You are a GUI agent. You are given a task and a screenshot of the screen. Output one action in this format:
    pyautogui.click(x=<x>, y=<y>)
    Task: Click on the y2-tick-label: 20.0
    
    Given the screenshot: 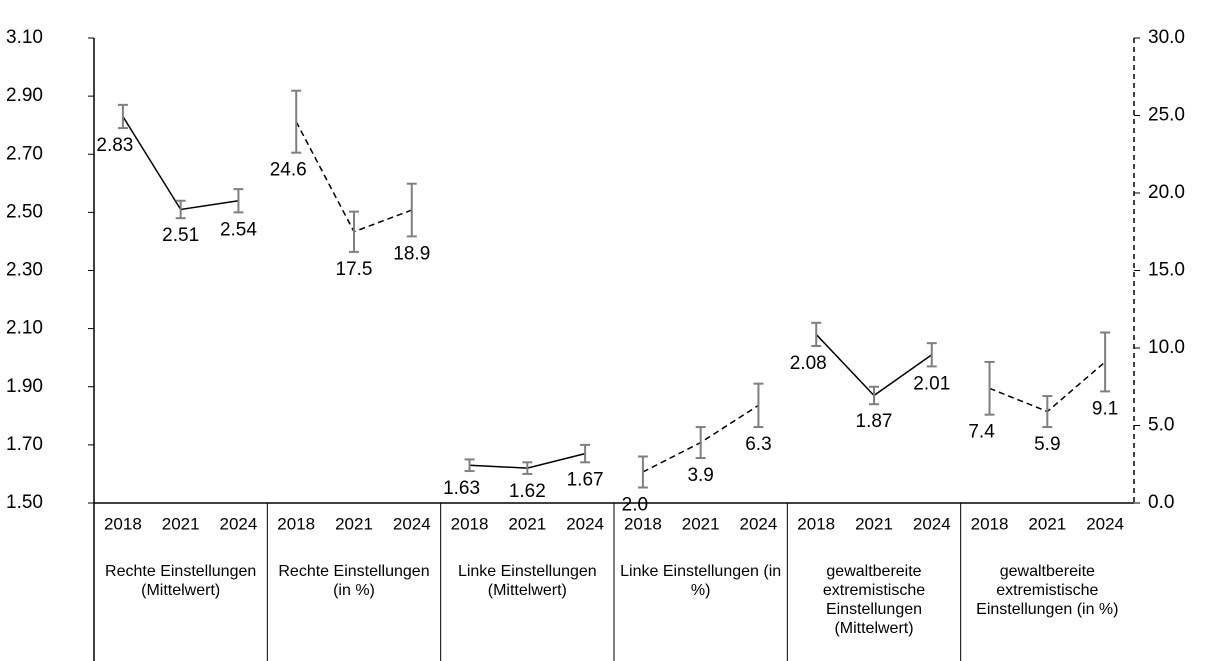 What is the action you would take?
    pyautogui.click(x=1166, y=192)
    